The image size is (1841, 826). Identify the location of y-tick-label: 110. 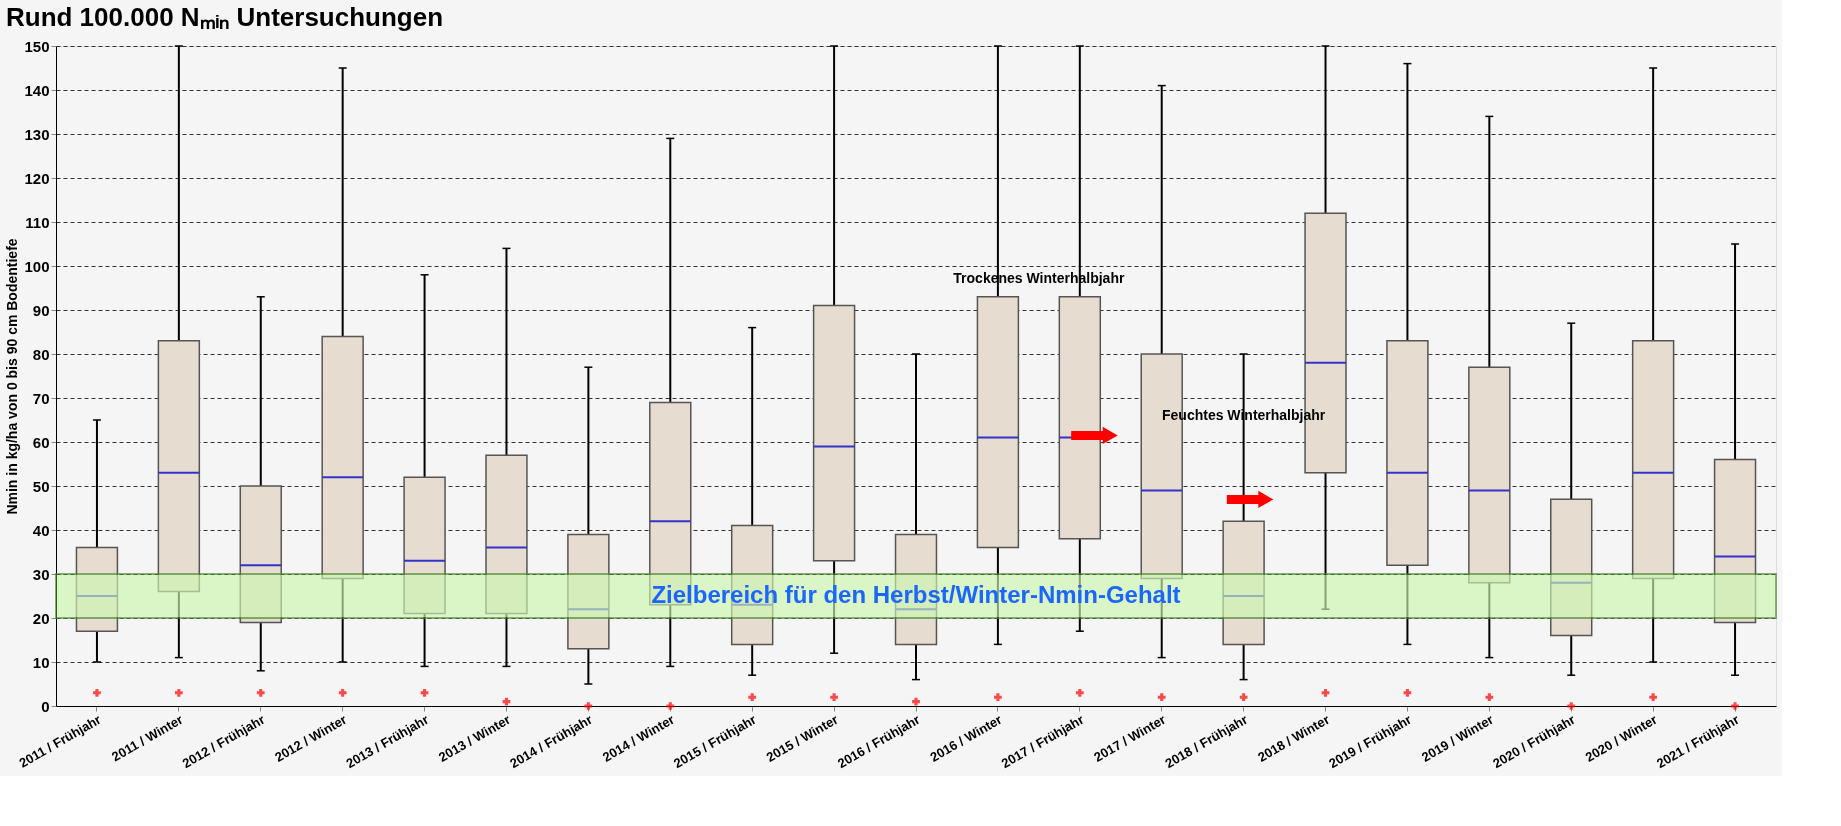
(37, 222).